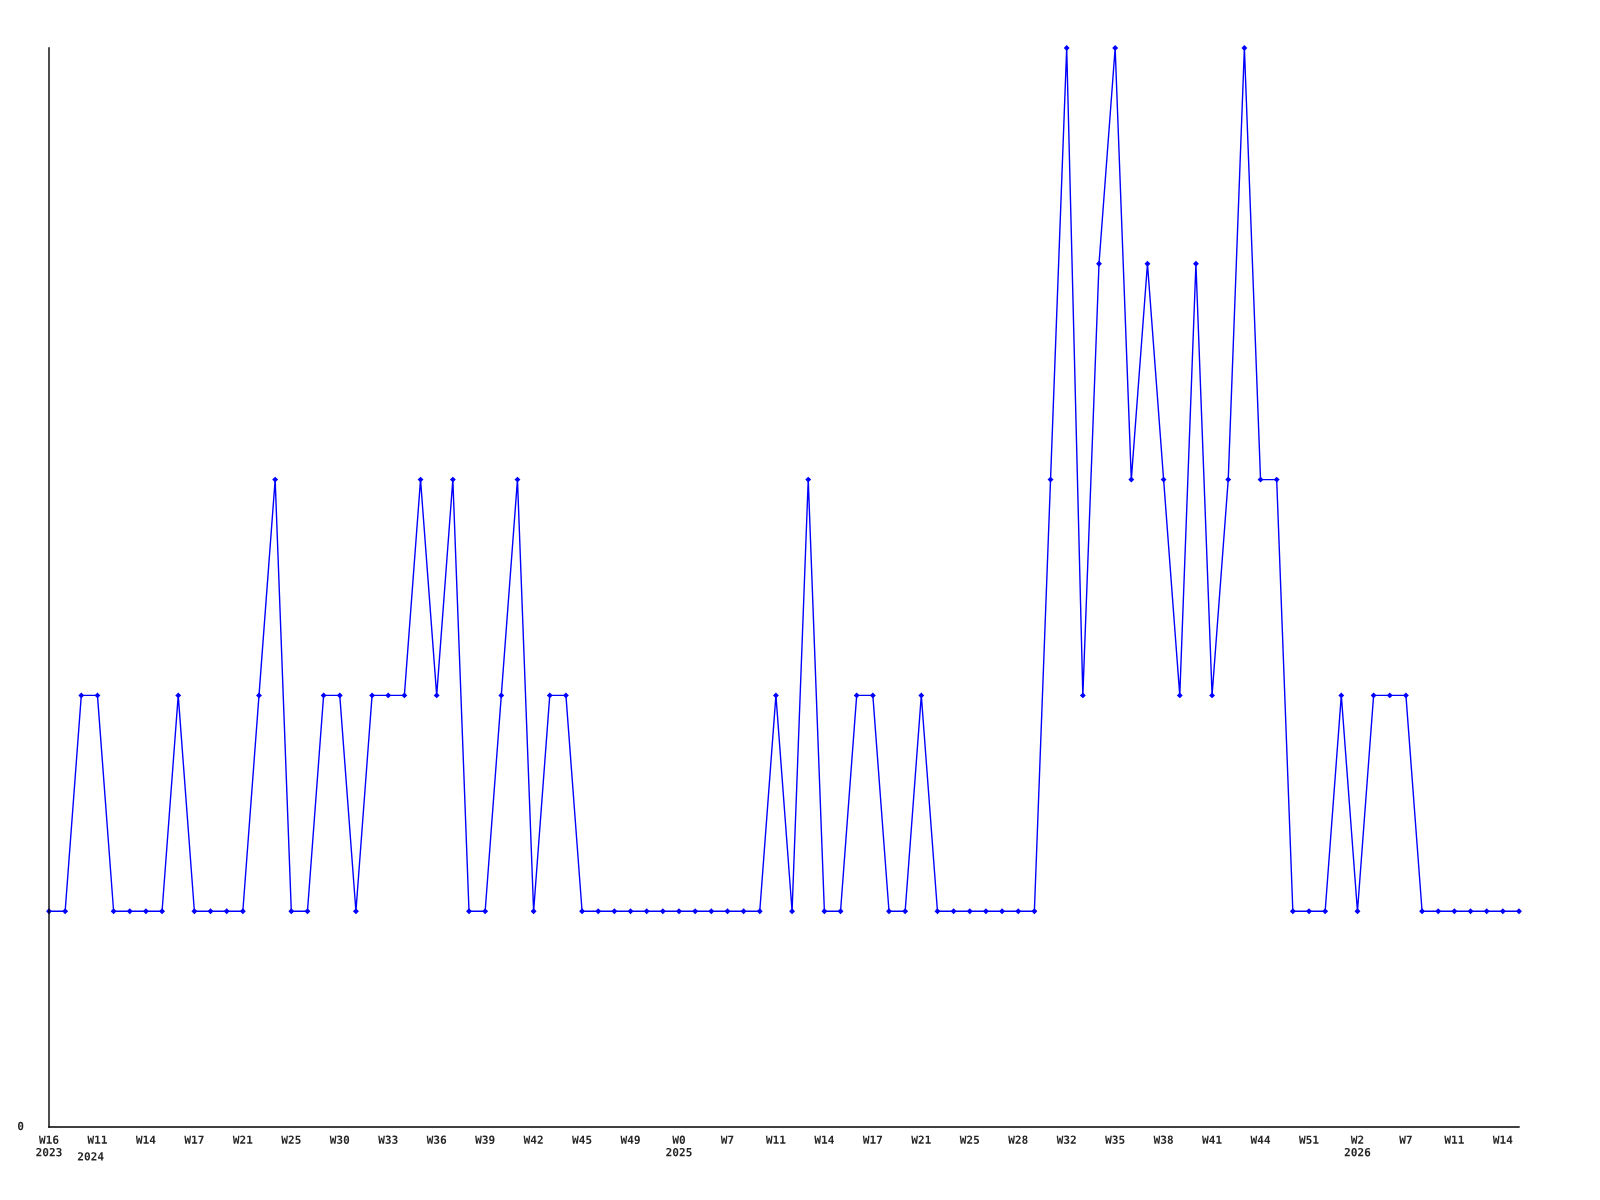 The image size is (1600, 1200). I want to click on x-tick-label: W44, so click(1260, 1139).